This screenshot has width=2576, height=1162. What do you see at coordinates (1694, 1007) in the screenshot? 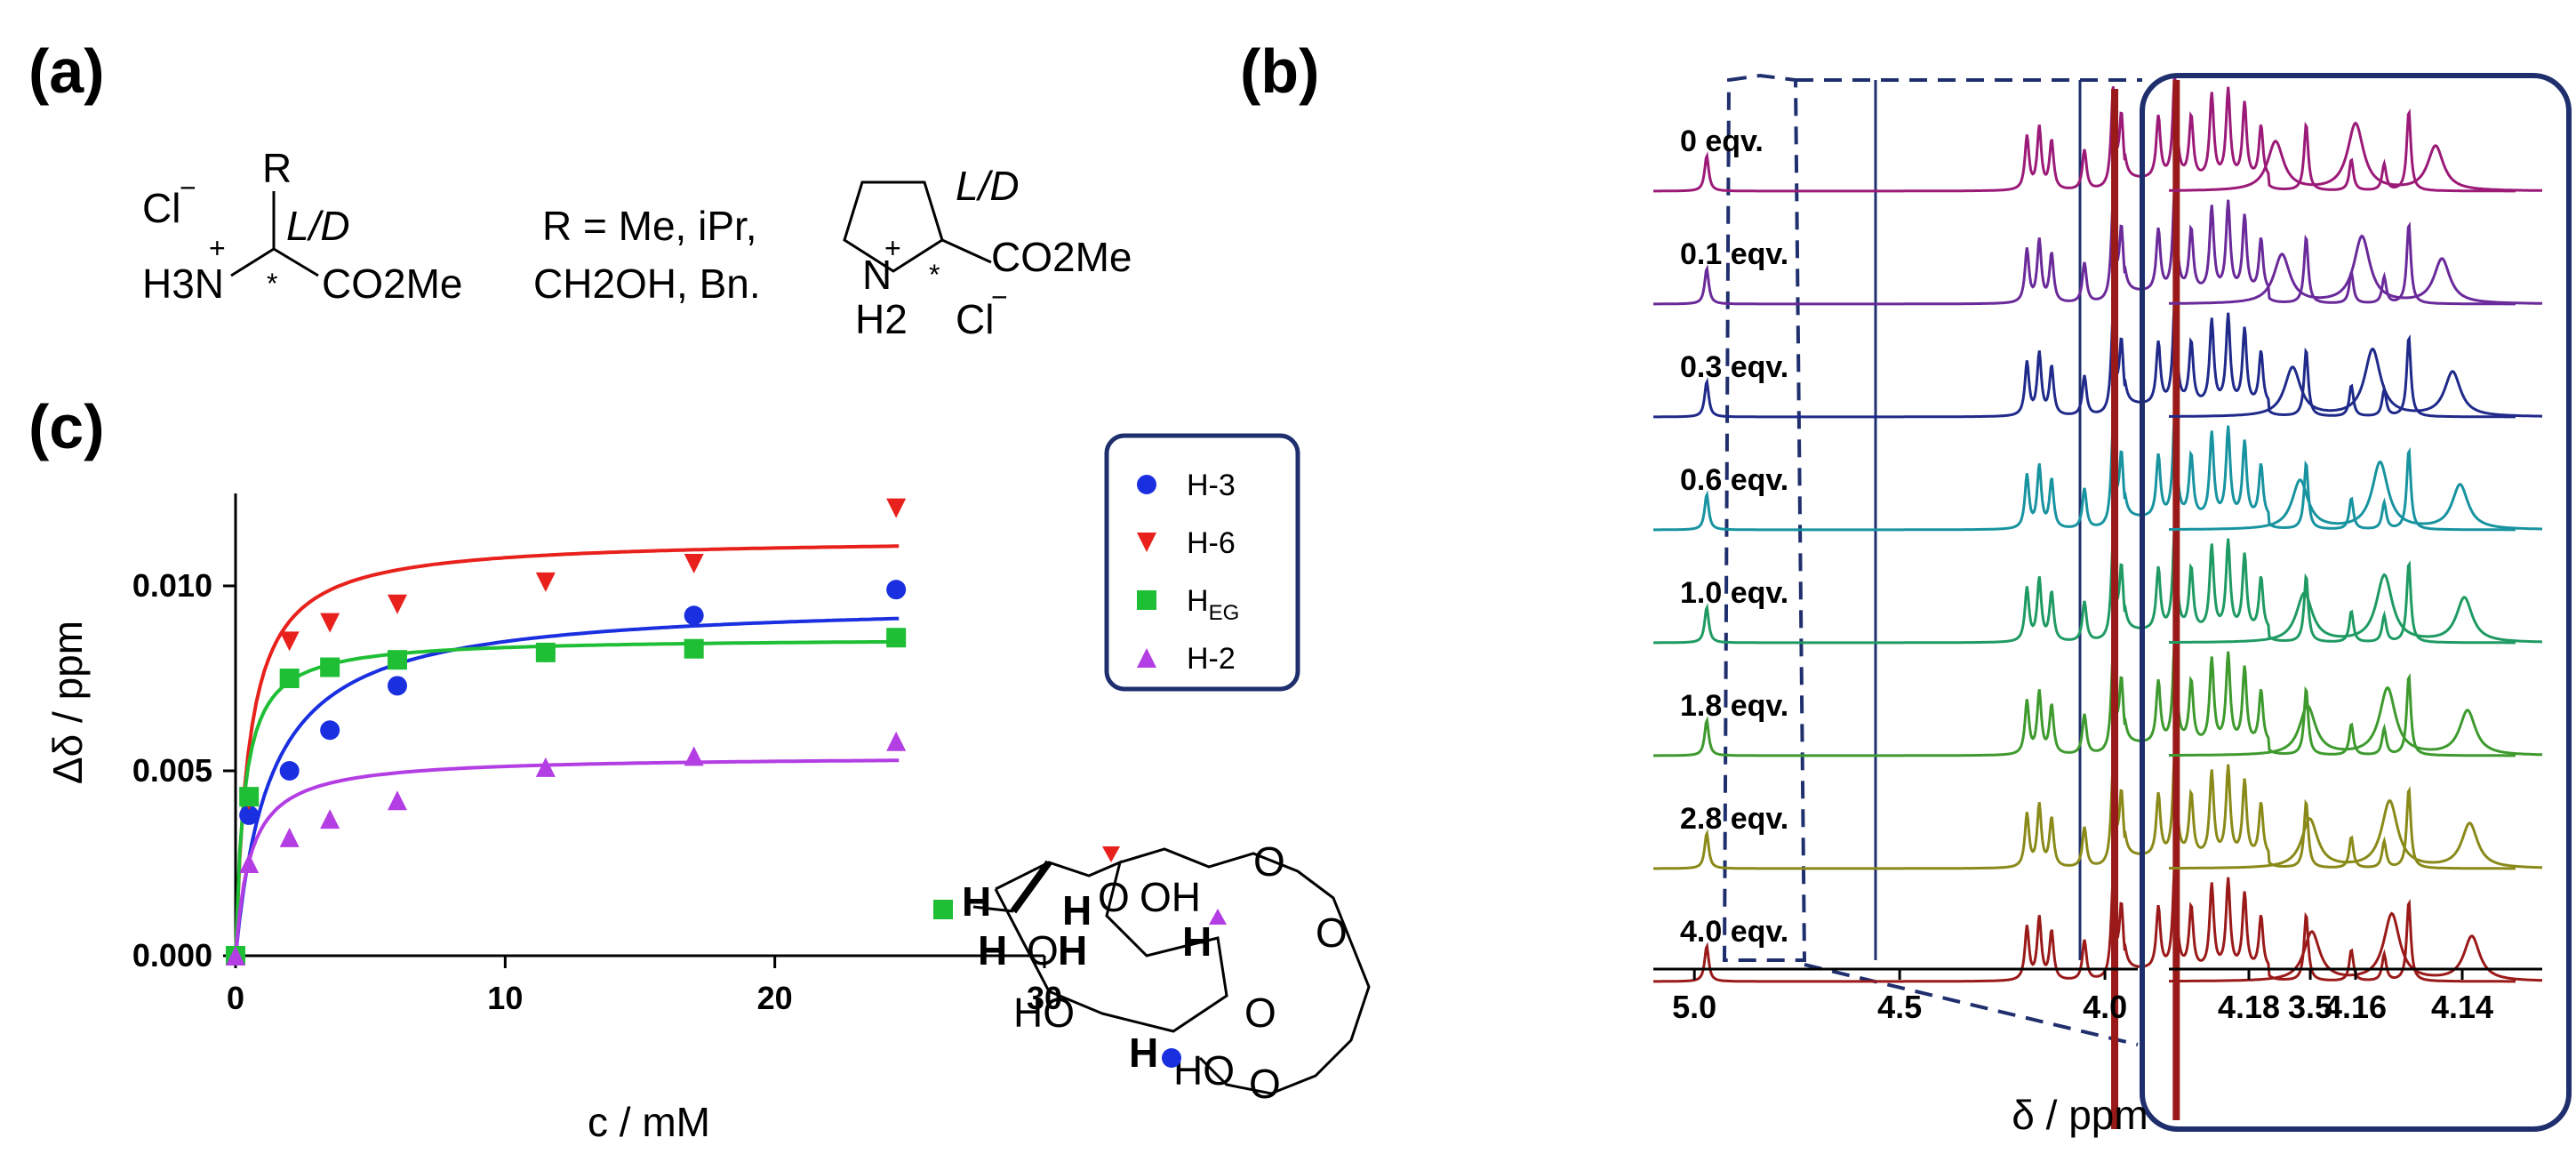
I see `nmr-x-tick-label: 5.0` at bounding box center [1694, 1007].